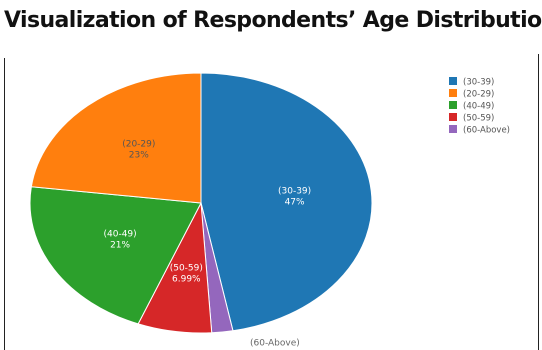 Image resolution: width=542 pixels, height=350 pixels. I want to click on slice-label-30-39: (30-39), so click(294, 191).